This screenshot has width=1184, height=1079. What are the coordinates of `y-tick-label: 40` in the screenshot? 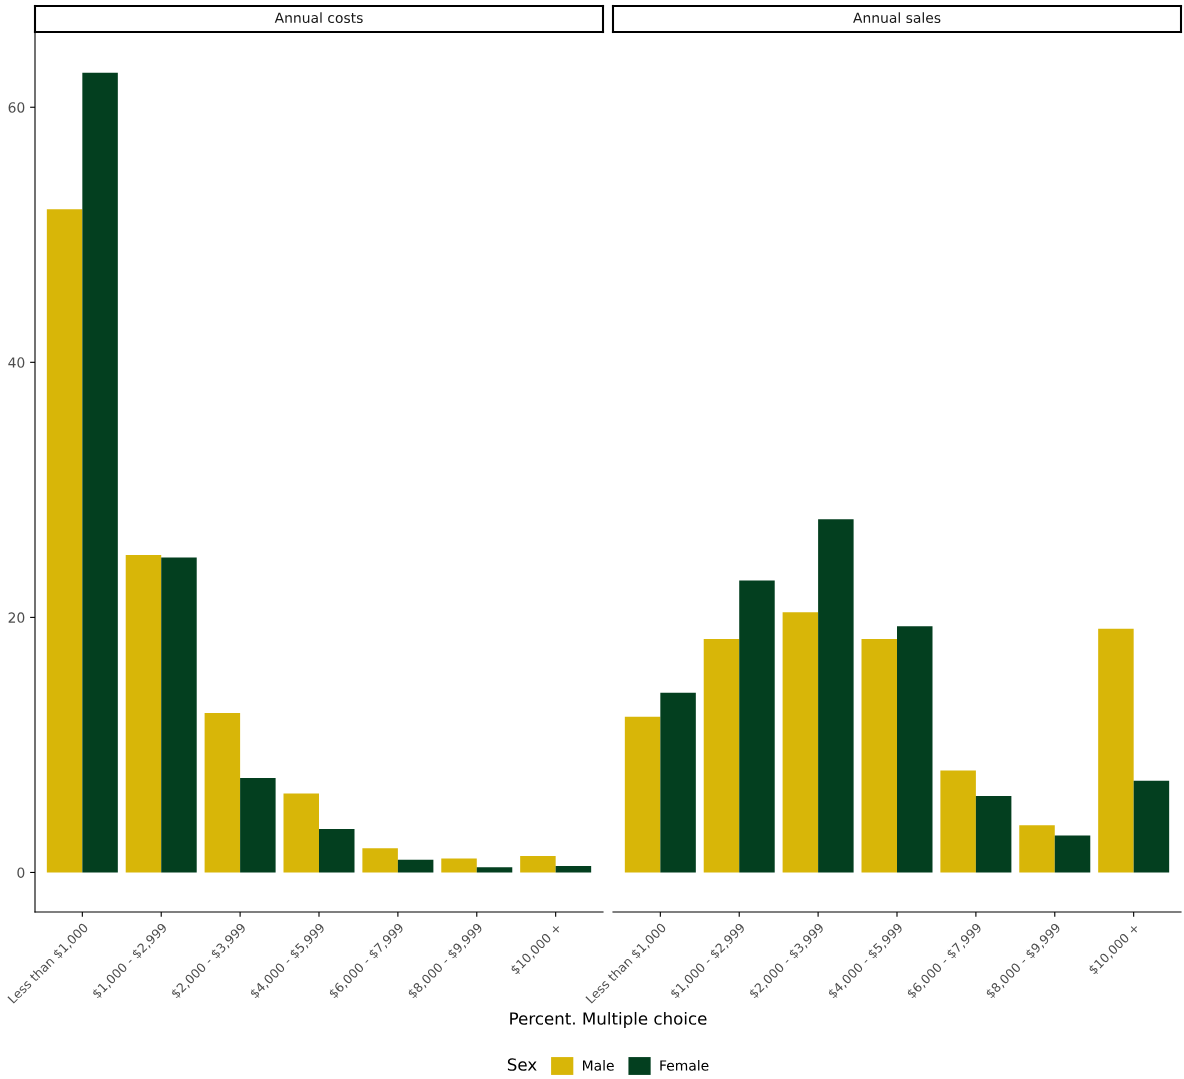 It's located at (16, 362).